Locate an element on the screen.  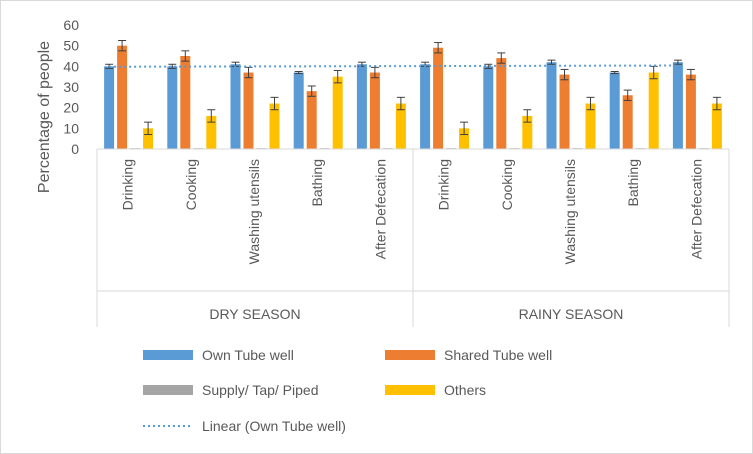
trendline is located at coordinates (393, 66).